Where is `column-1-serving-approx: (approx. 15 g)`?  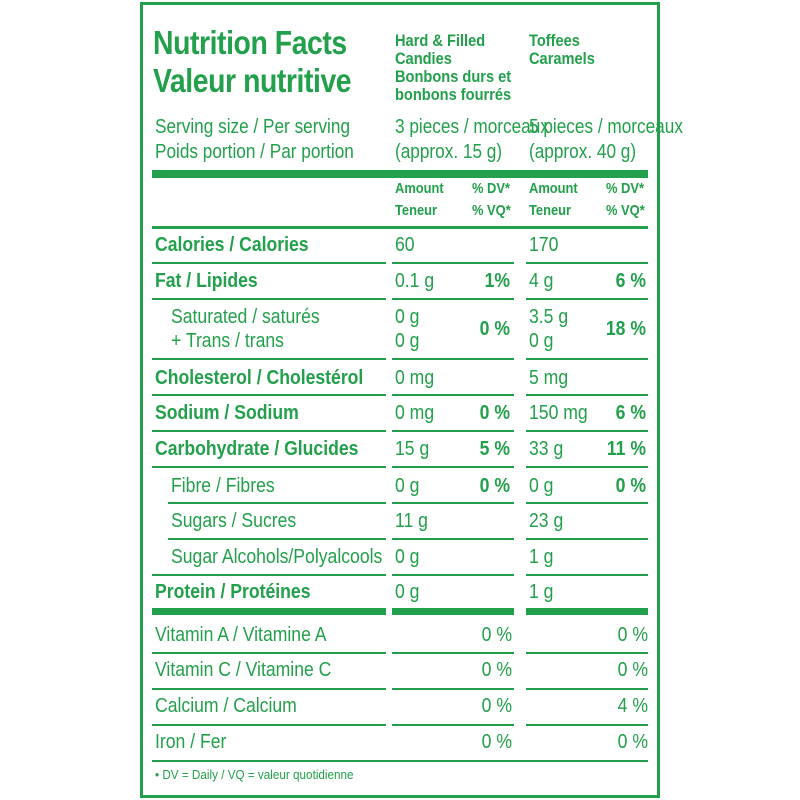 column-1-serving-approx: (approx. 15 g) is located at coordinates (449, 152).